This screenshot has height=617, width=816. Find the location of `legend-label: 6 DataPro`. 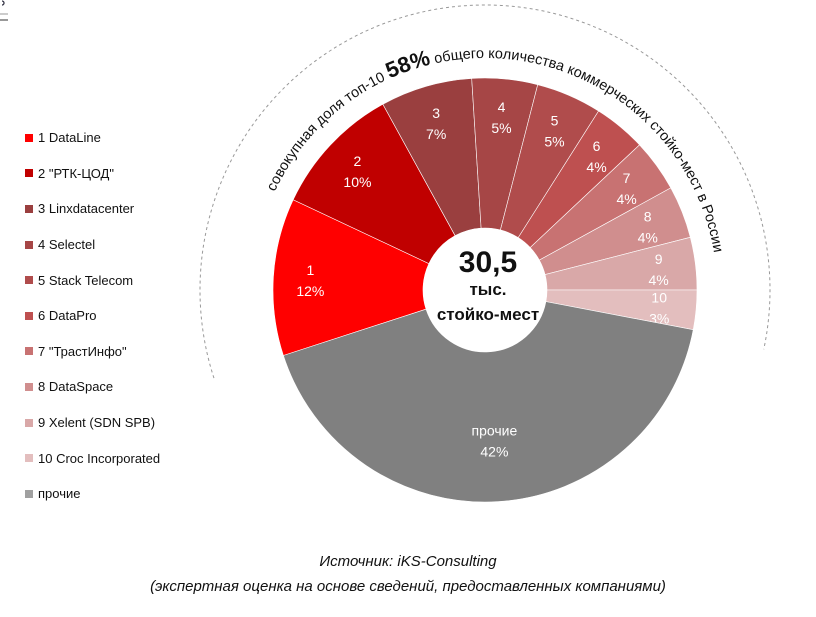

legend-label: 6 DataPro is located at coordinates (67, 316).